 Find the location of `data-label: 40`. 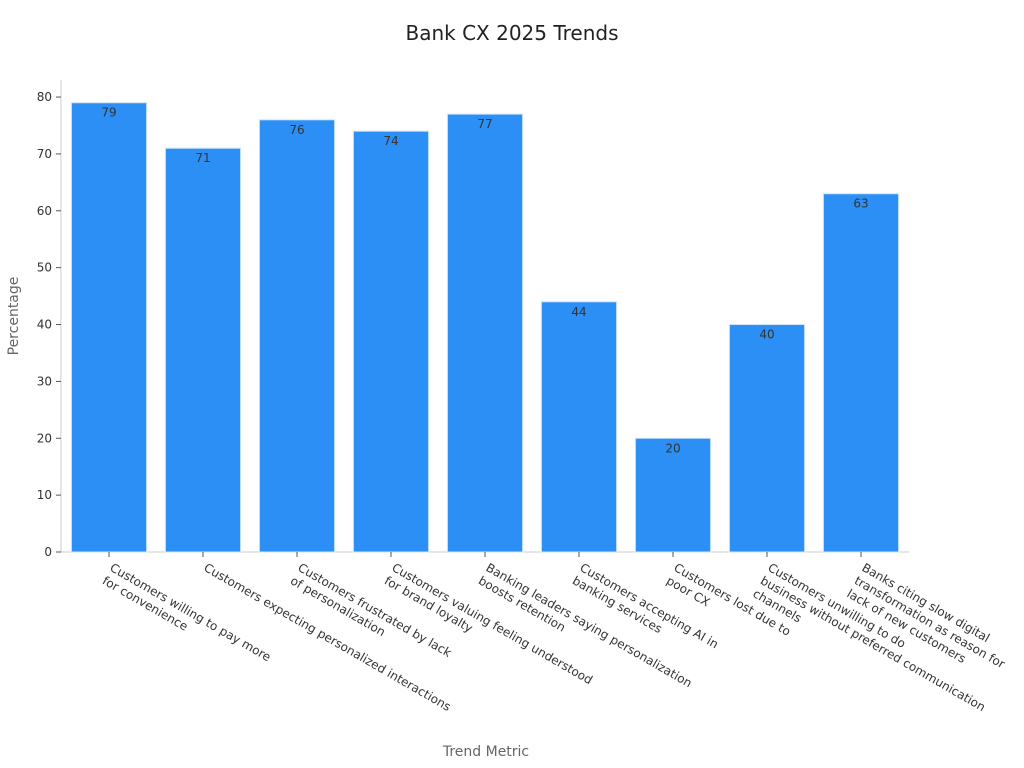

data-label: 40 is located at coordinates (766, 335).